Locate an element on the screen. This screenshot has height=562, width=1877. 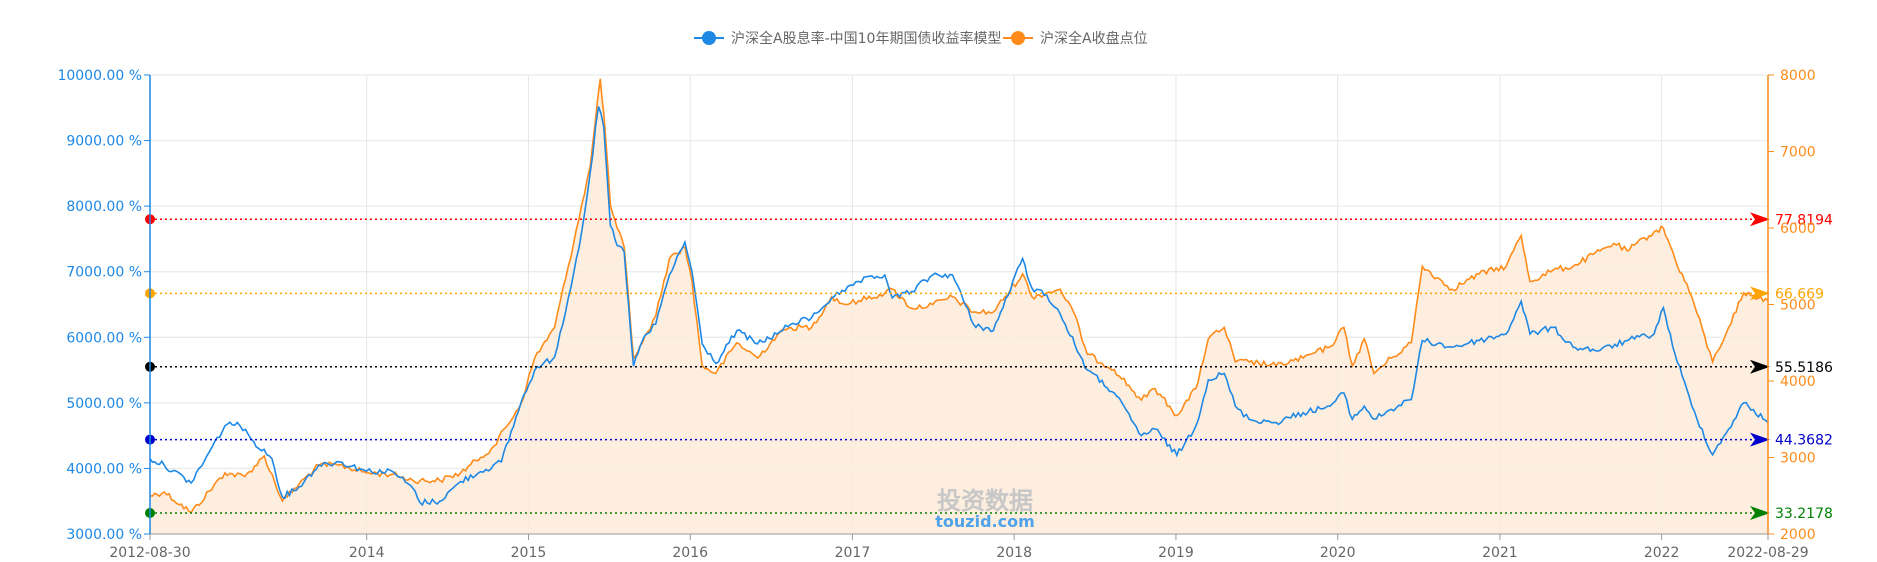
x-tick-label: 2022 is located at coordinates (1662, 553).